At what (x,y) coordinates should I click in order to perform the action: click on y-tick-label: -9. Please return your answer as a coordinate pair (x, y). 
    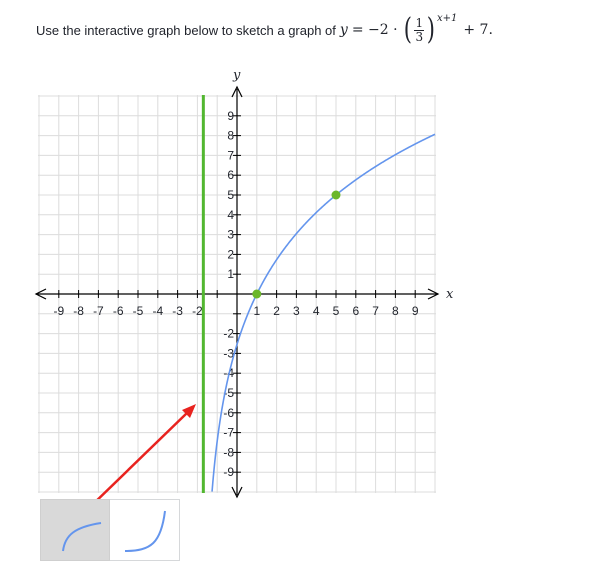
    Looking at the image, I should click on (228, 472).